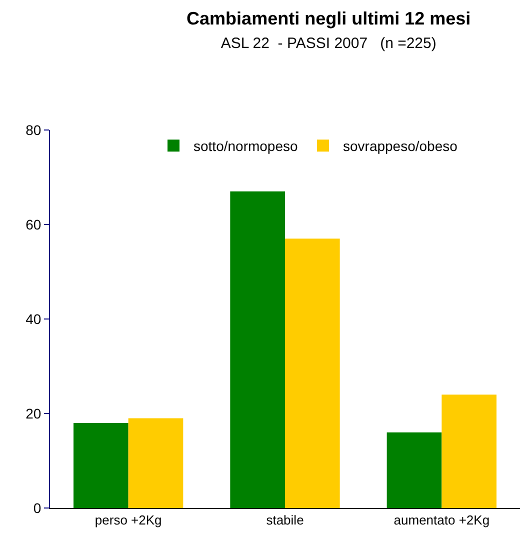 Image resolution: width=530 pixels, height=543 pixels. I want to click on legend-label: sotto/normopeso, so click(246, 146).